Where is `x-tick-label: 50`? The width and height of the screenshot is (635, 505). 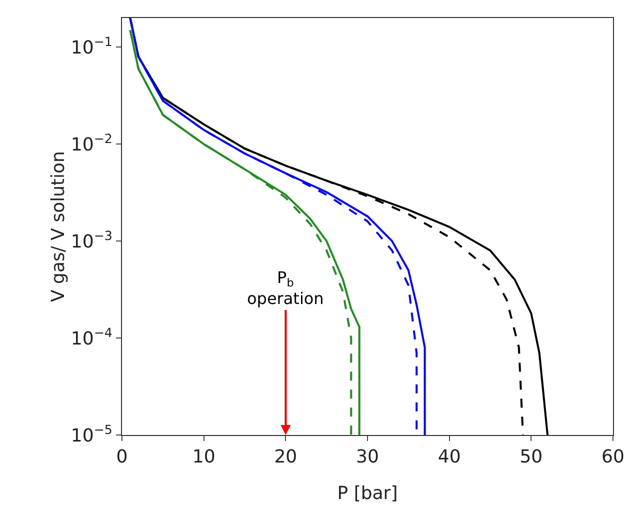
x-tick-label: 50 is located at coordinates (531, 457).